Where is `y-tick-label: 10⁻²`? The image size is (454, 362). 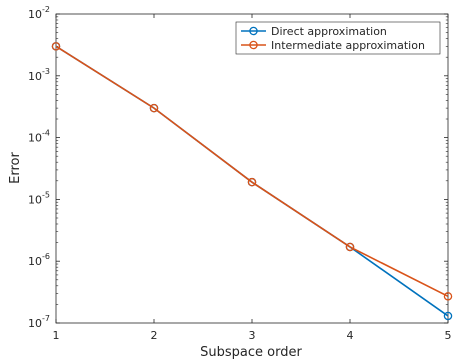 y-tick-label: 10⁻² is located at coordinates (39, 13).